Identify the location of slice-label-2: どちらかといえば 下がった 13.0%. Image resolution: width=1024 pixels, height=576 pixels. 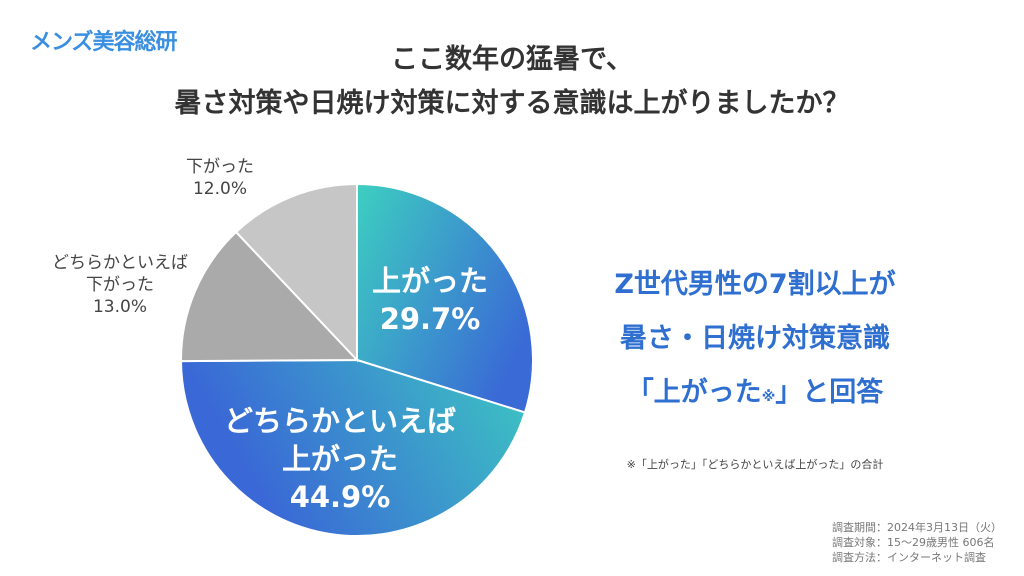
(120, 285).